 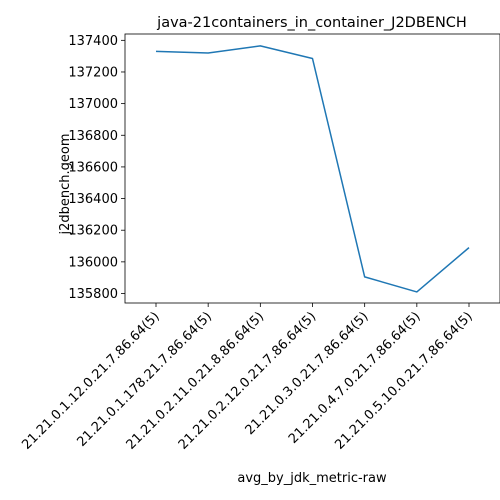 I want to click on y-tick-label: 136000, so click(x=93, y=262).